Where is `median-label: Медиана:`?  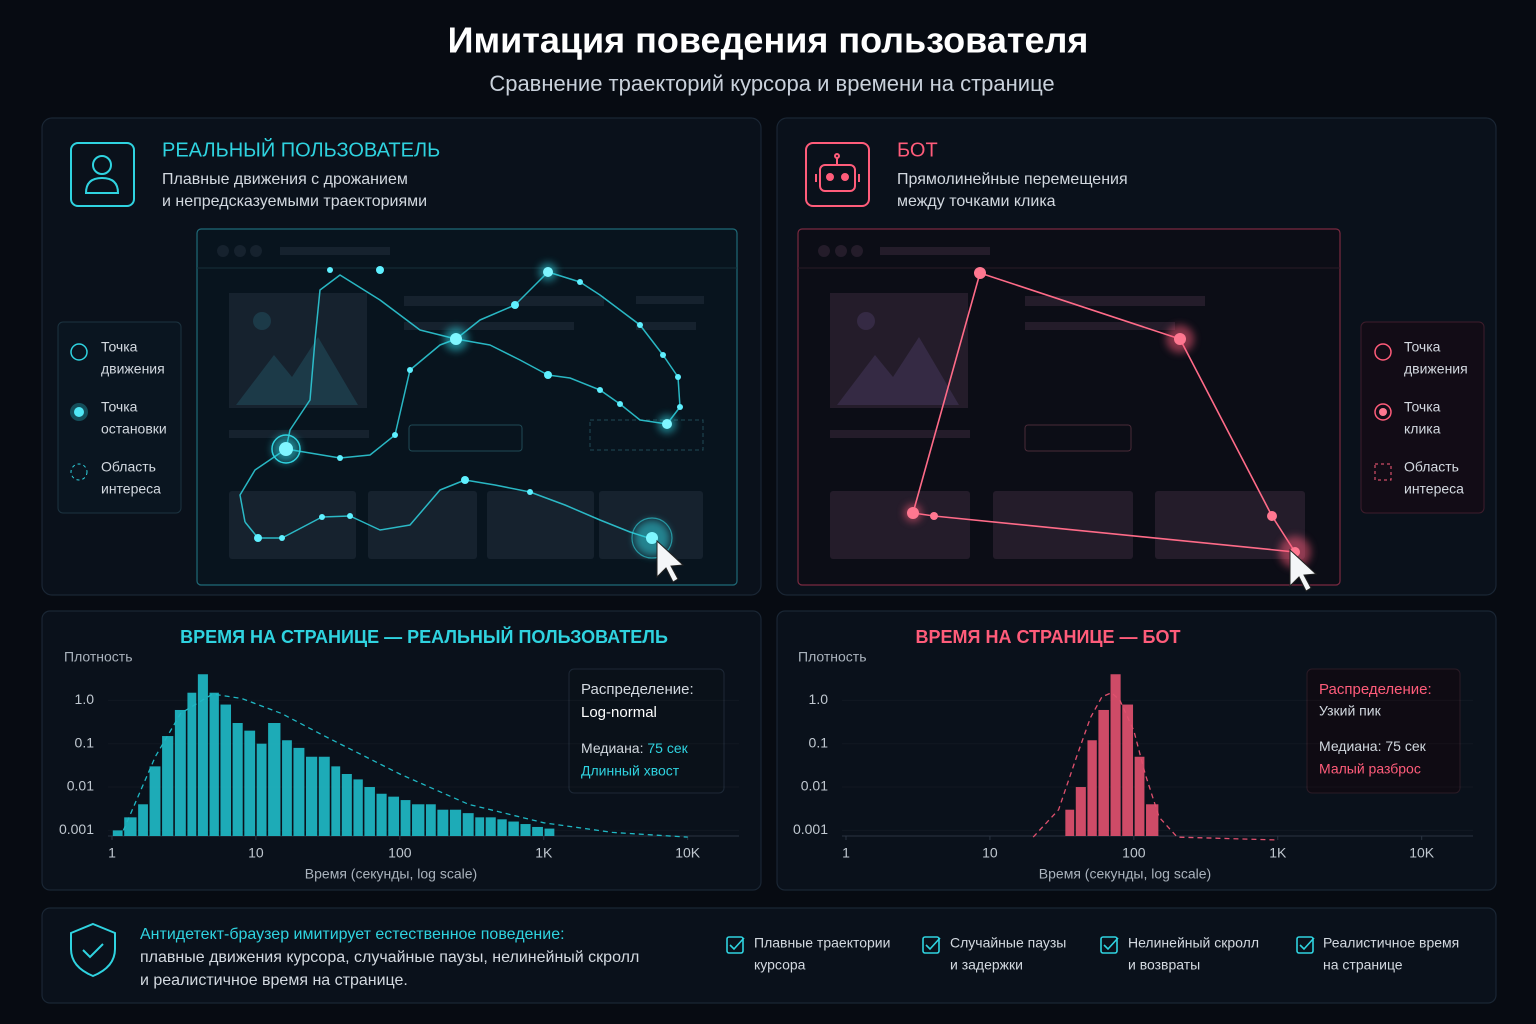 median-label: Медиана: is located at coordinates (1350, 746).